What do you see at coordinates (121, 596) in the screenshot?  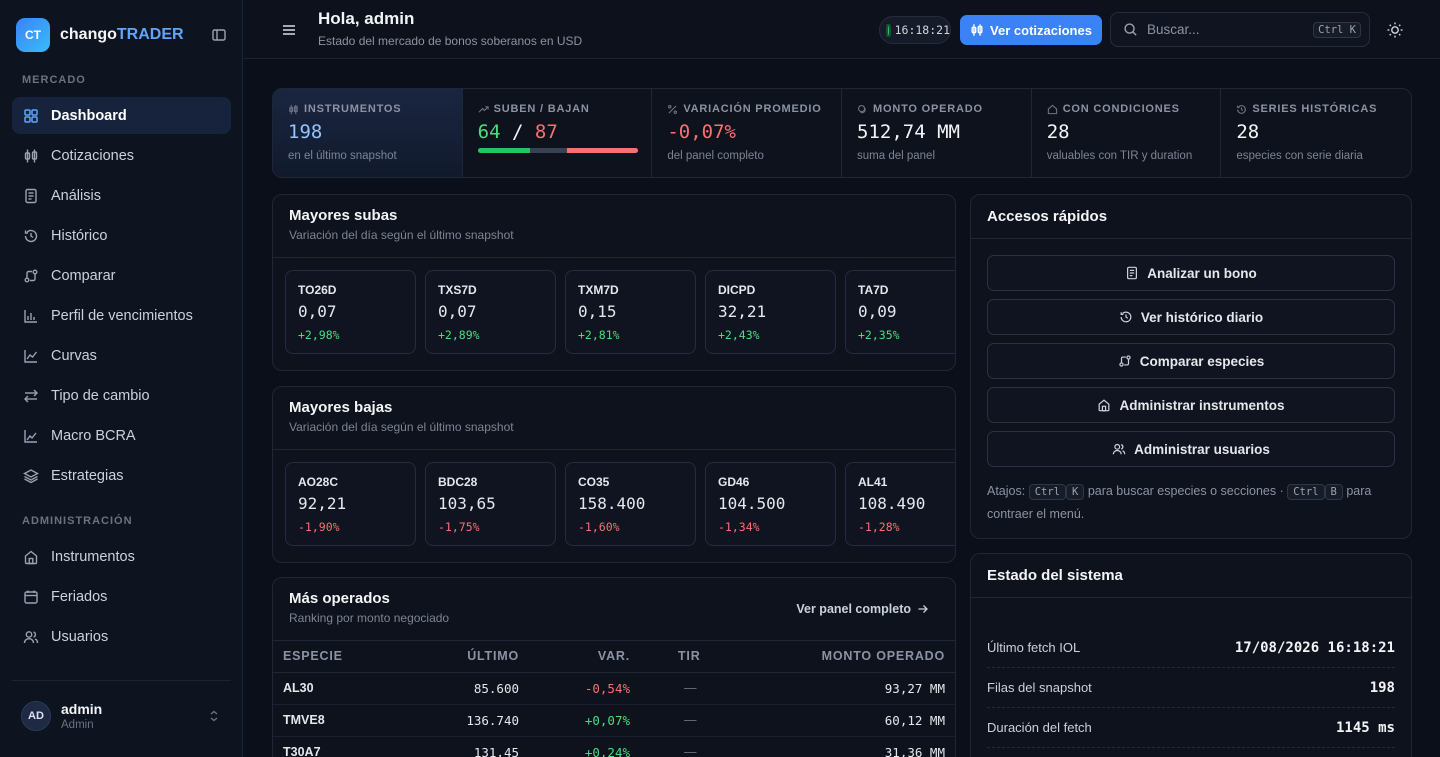 I see `sidebar-item-feriados: Feriados` at bounding box center [121, 596].